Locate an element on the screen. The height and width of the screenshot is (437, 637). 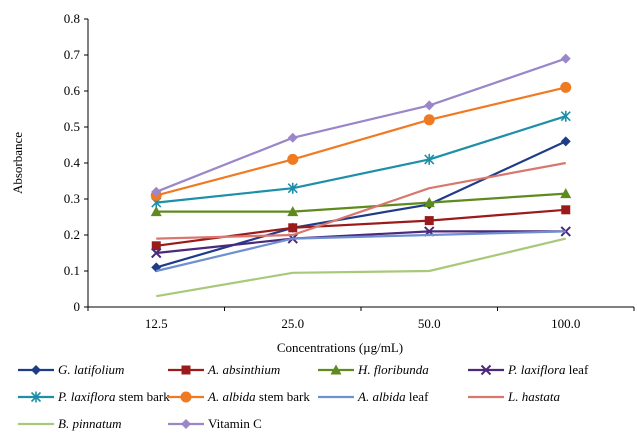
legend-label: A. albida stem bark is located at coordinates (258, 396).